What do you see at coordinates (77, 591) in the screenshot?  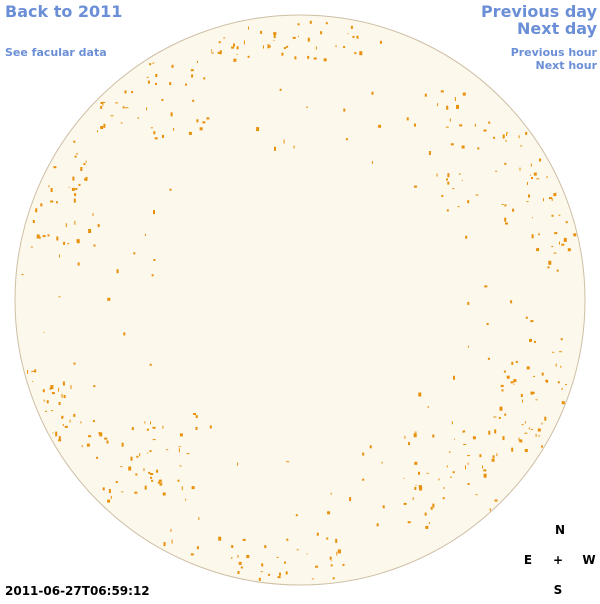 I see `timestamp: 2011-06-27T06:59:12` at bounding box center [77, 591].